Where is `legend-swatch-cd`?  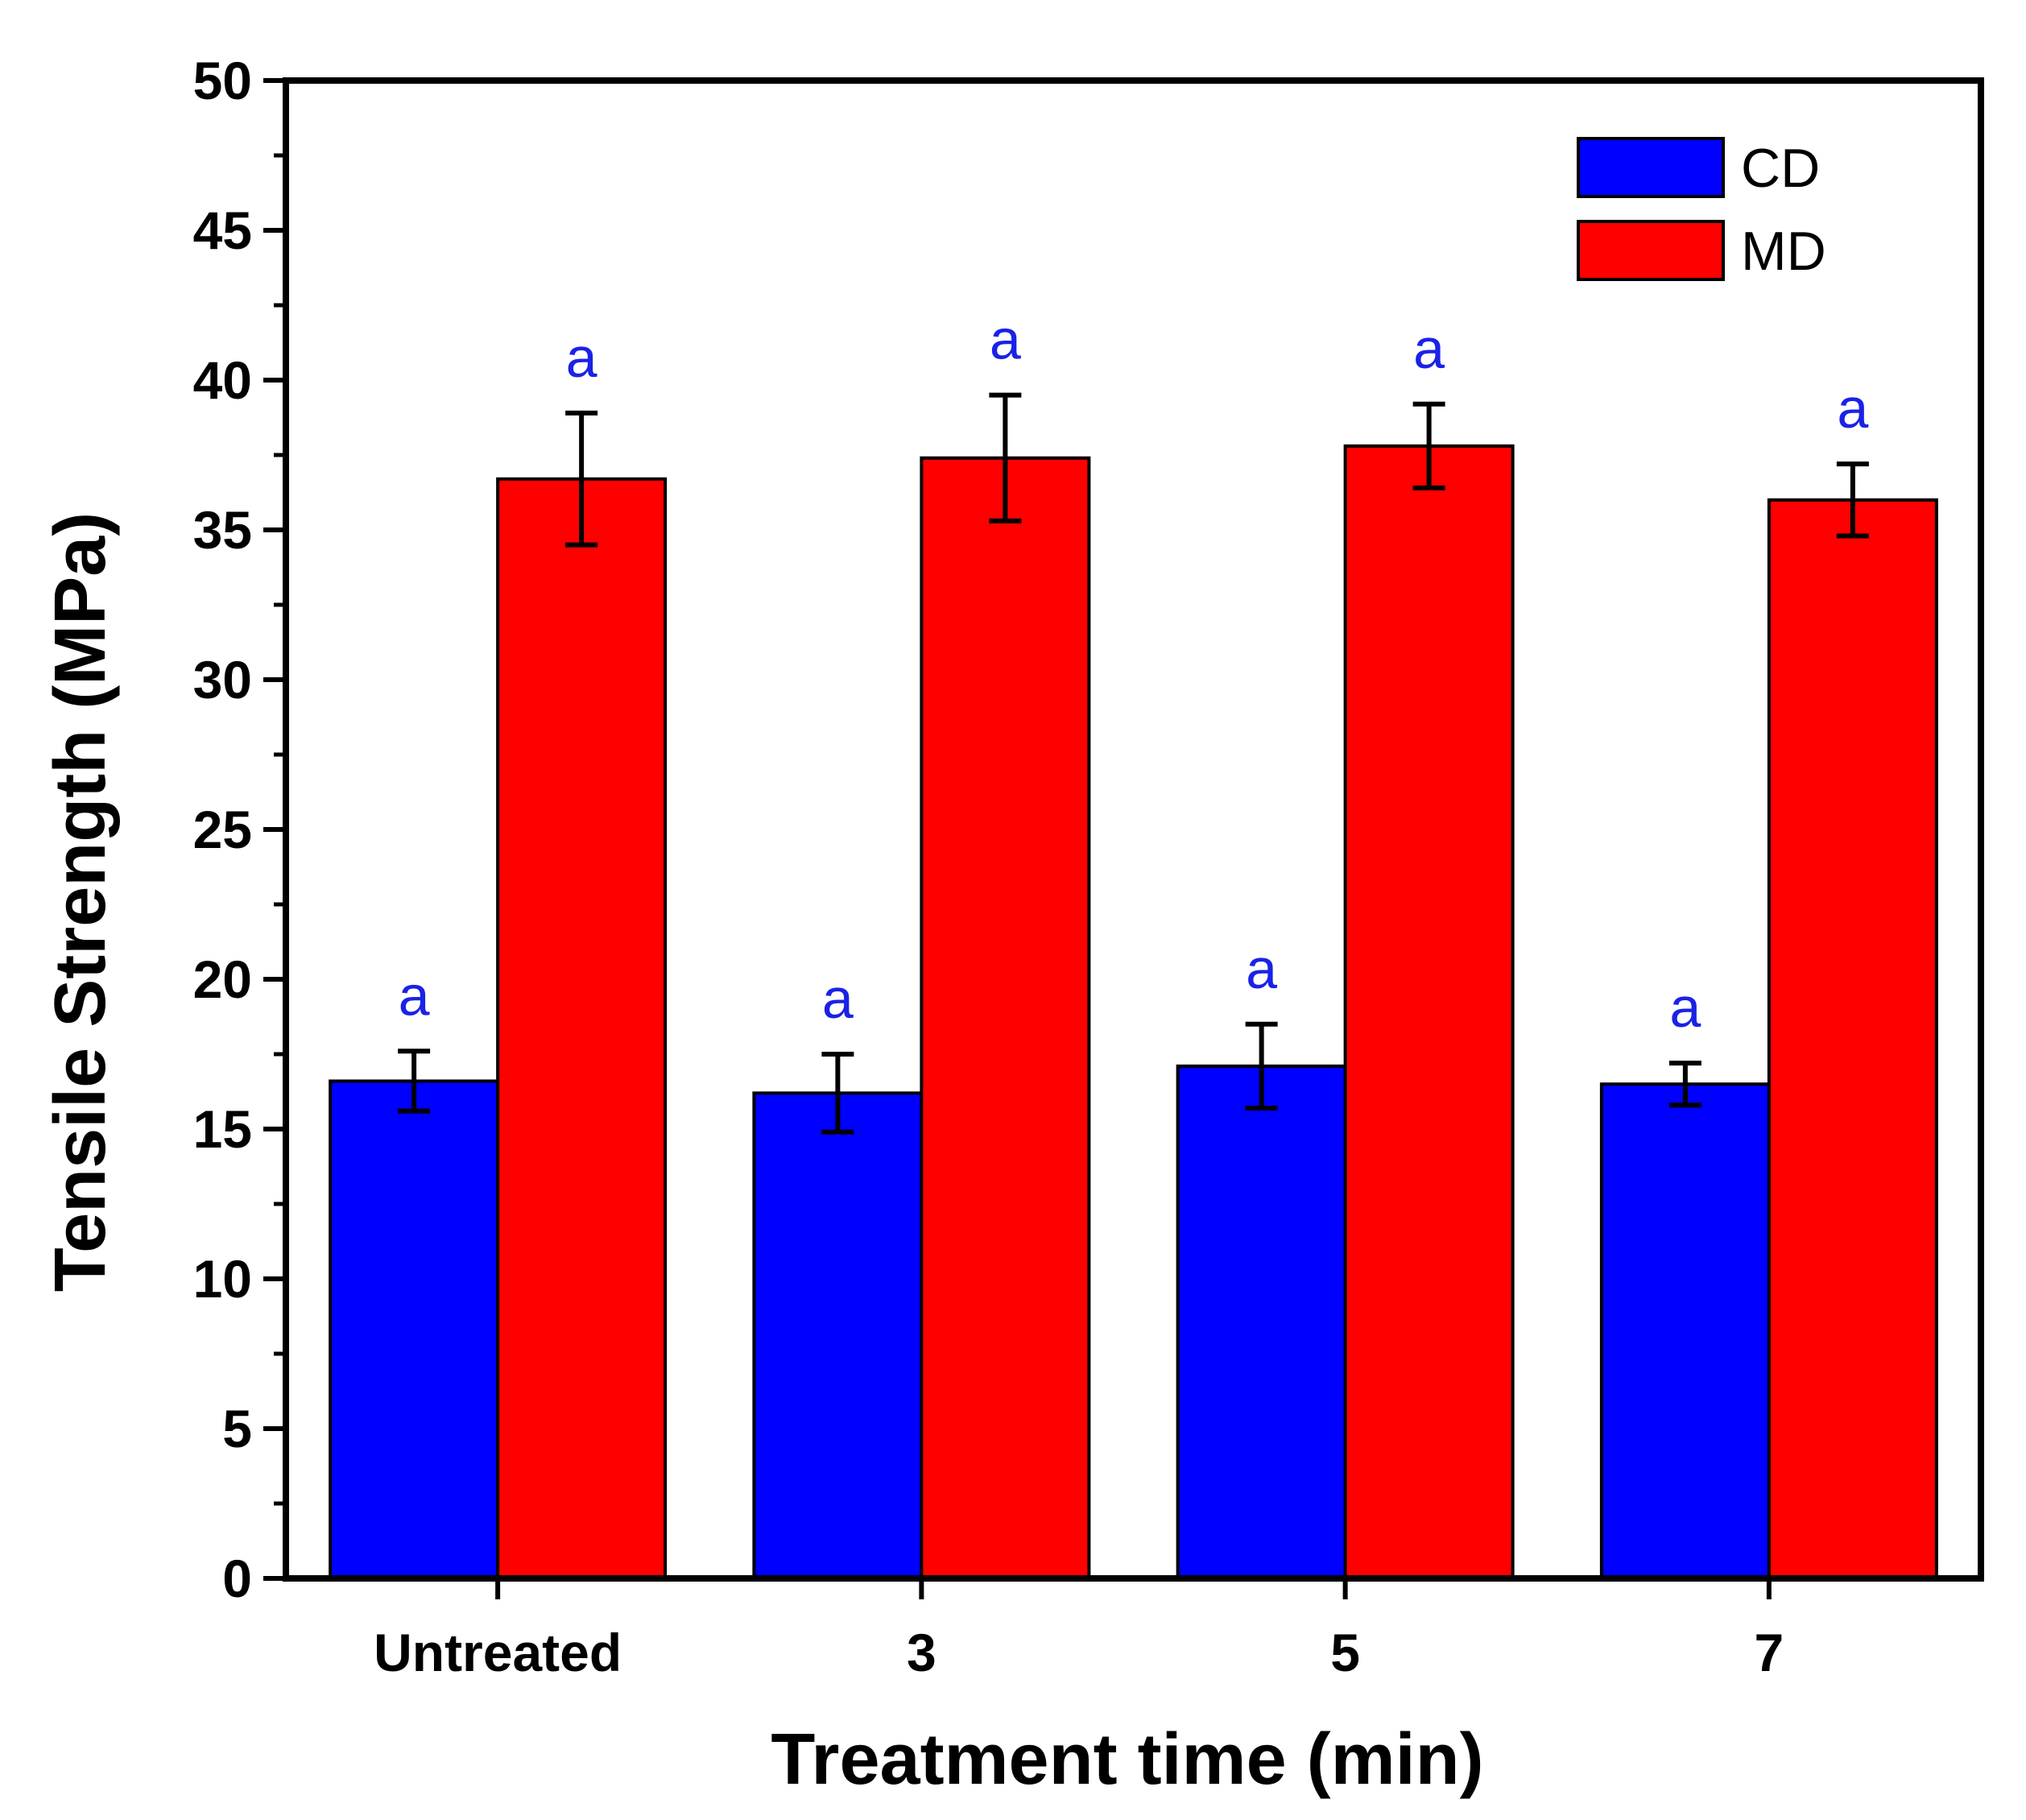
legend-swatch-cd is located at coordinates (1651, 167).